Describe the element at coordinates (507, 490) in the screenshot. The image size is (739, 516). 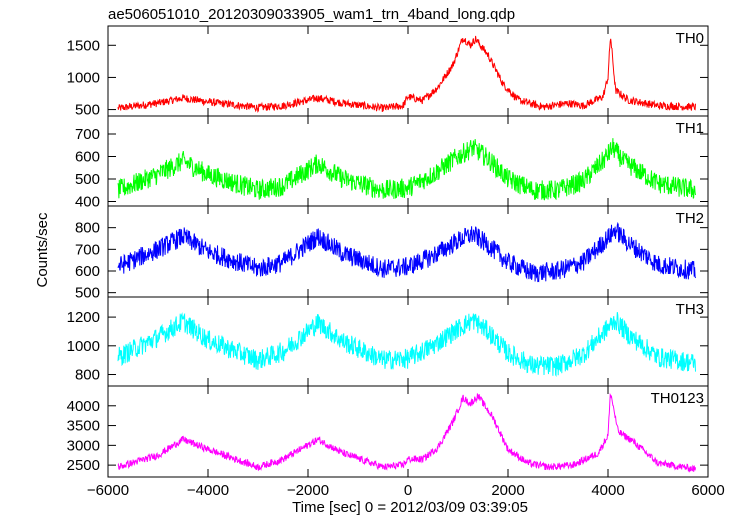
I see `x-tick-label: 2000` at that location.